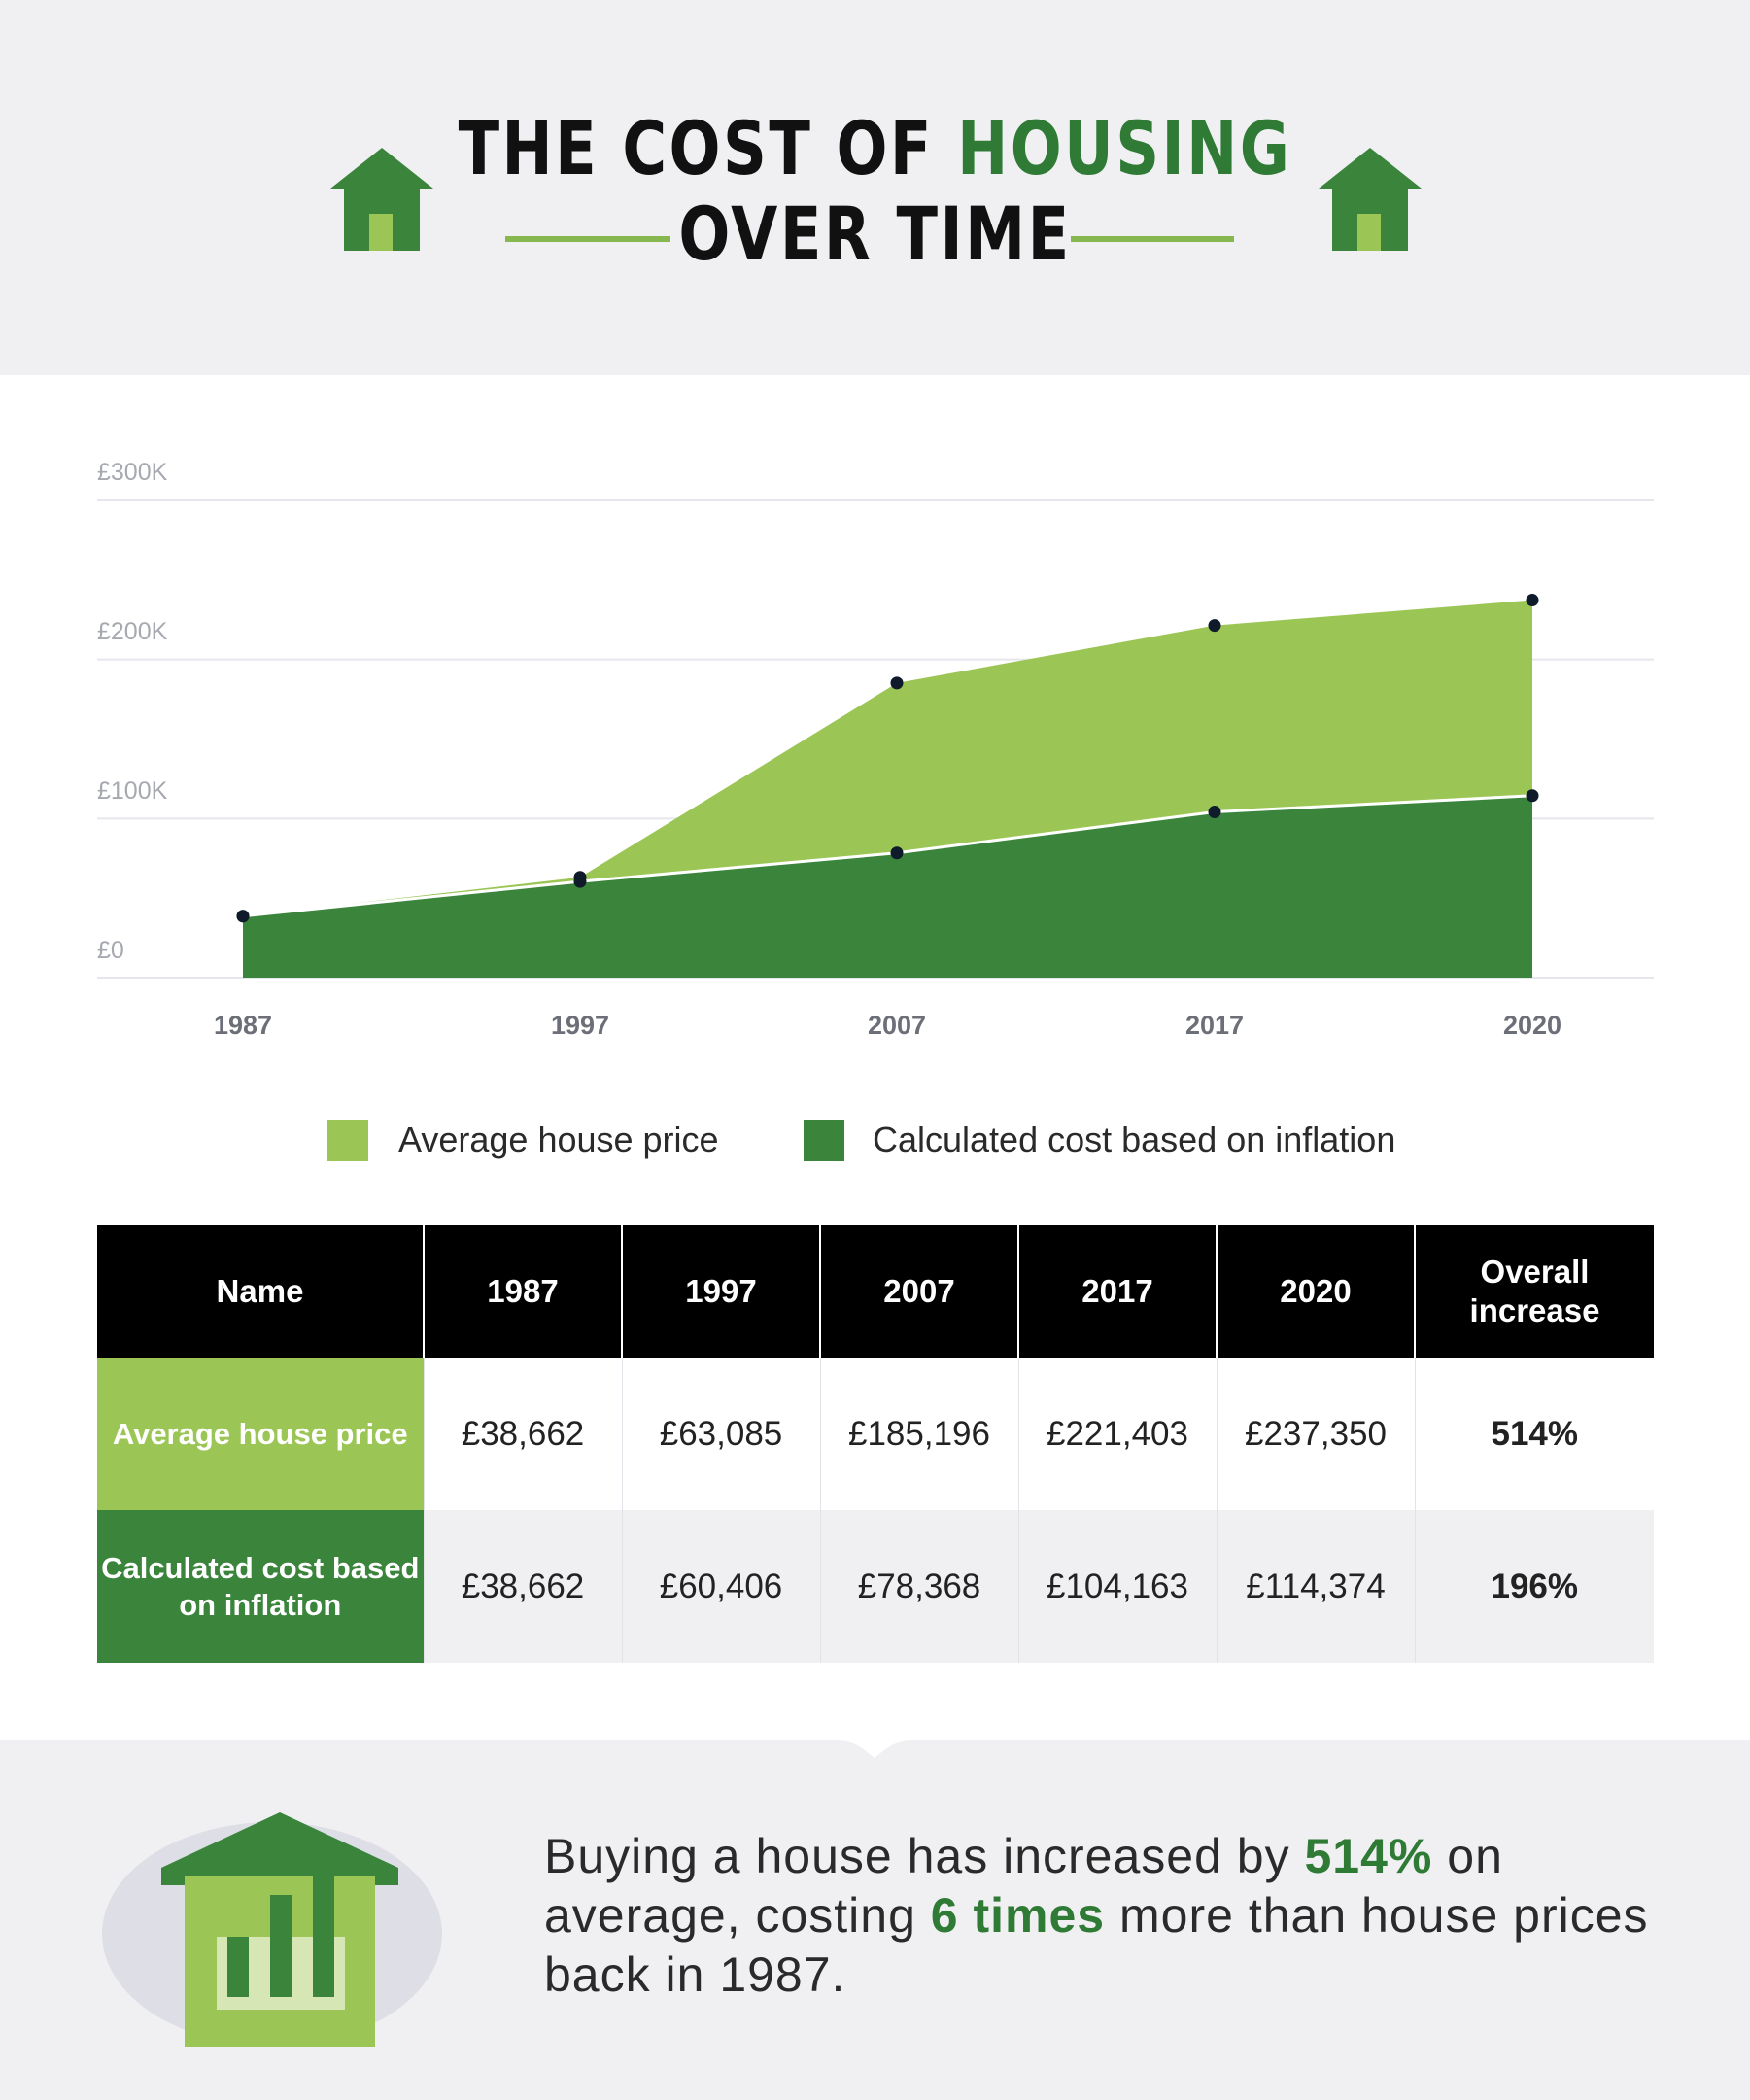 The image size is (1750, 2100). Describe the element at coordinates (708, 148) in the screenshot. I see `title-text: THE COST OF` at that location.